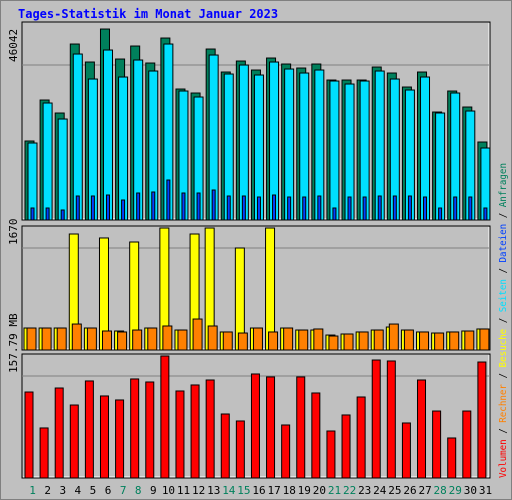 The width and height of the screenshot is (512, 500). Describe the element at coordinates (93, 490) in the screenshot. I see `x-tick-label: 5` at that location.